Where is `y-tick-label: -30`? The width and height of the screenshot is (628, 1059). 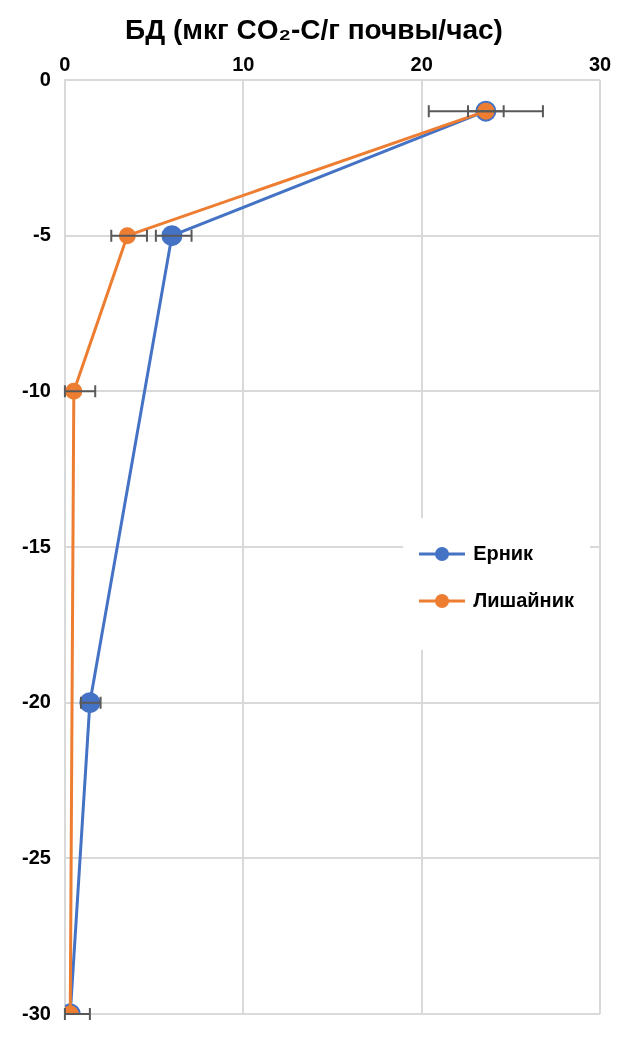
y-tick-label: -30 is located at coordinates (36, 1012).